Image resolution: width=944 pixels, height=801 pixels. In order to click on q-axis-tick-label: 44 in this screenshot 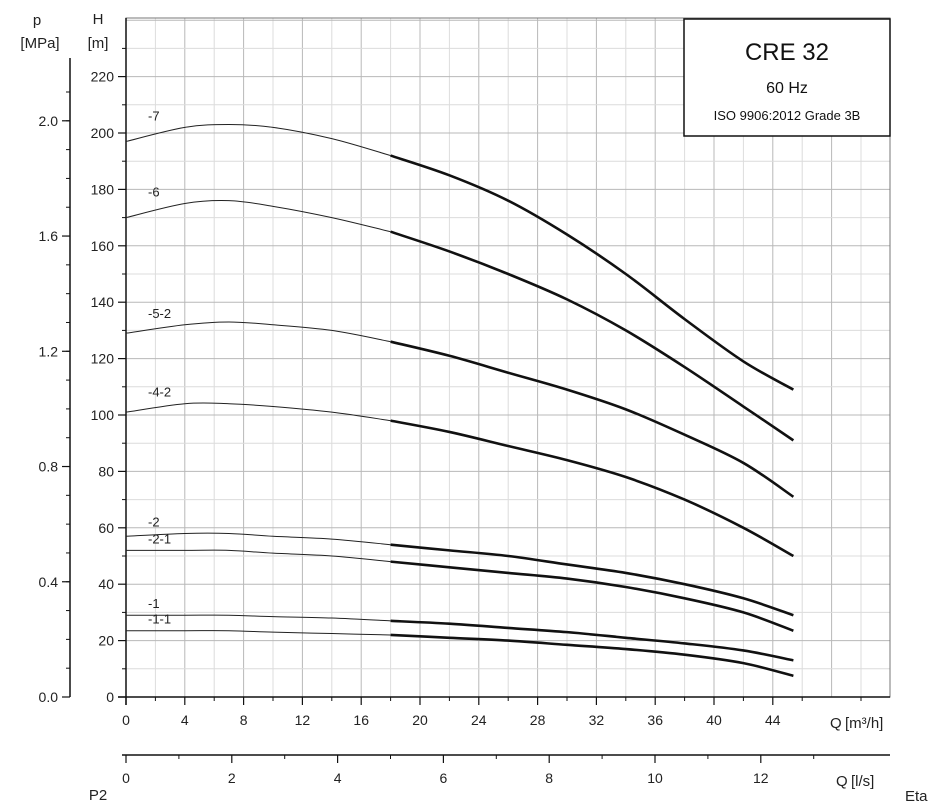, I will do `click(773, 720)`.